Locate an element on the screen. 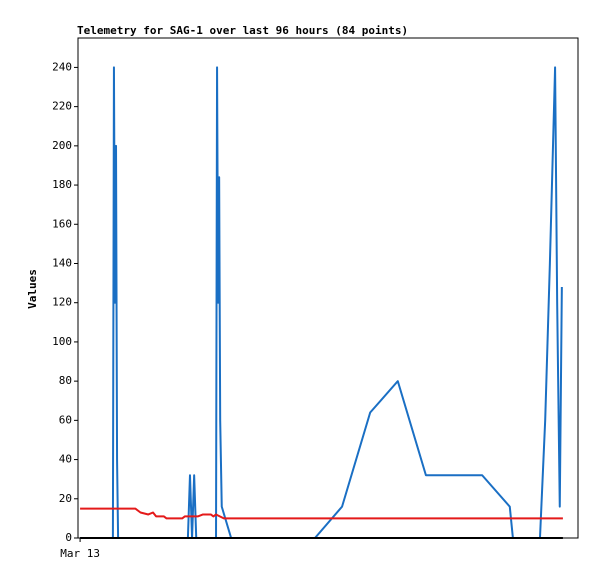 Image resolution: width=597 pixels, height=583 pixels. y-tick-label: 20 is located at coordinates (65, 498).